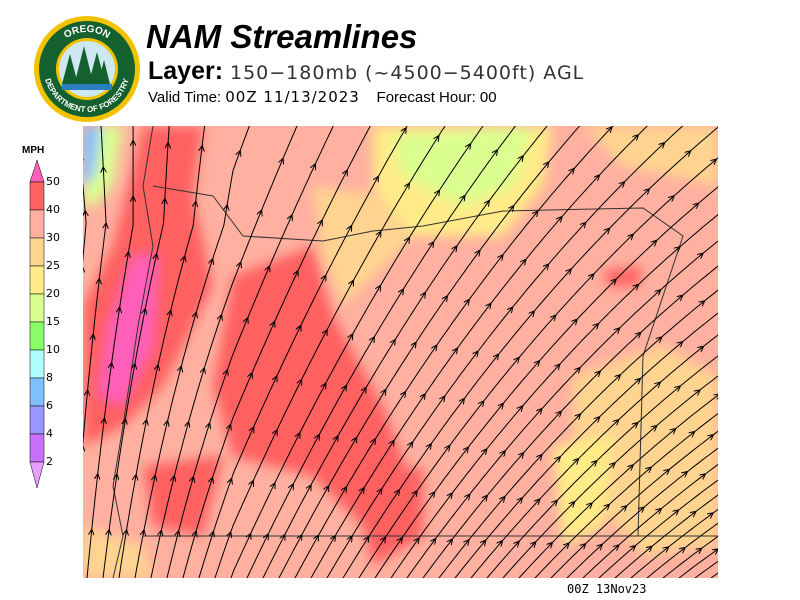  I want to click on legend-label: 6, so click(49, 405).